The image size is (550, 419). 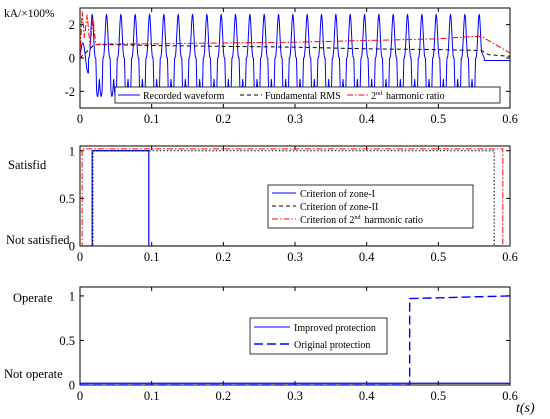 I want to click on panel-2-xtick-labels: 0 0.1 0.2 0.3 0.4 0.5 0.6, so click(x=297, y=257).